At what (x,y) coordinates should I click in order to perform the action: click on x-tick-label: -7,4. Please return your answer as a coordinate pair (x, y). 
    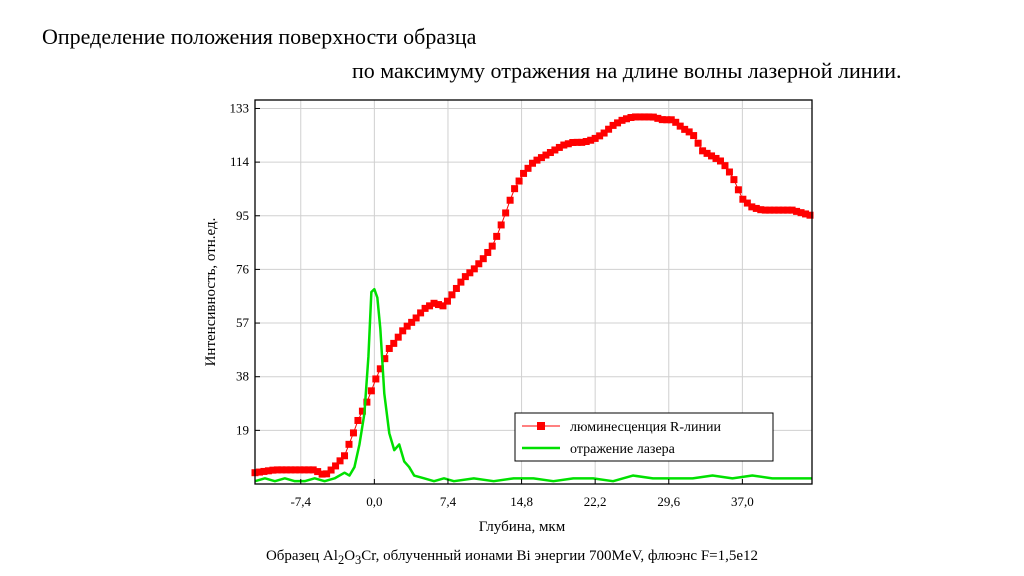
    Looking at the image, I should click on (300, 501).